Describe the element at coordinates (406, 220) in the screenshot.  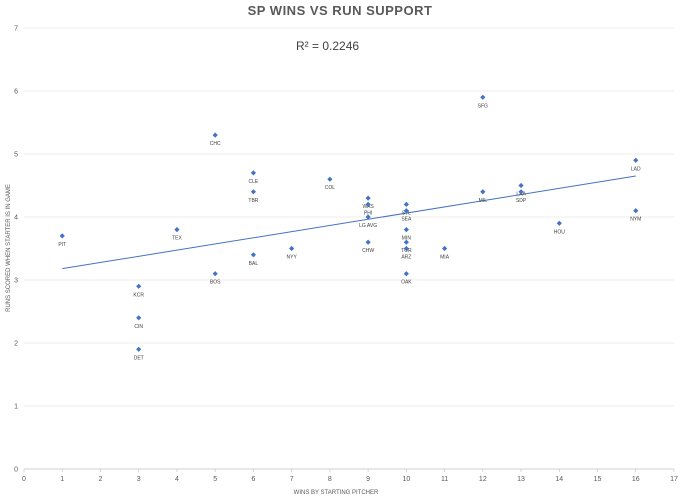
I see `data-label: SEA` at that location.